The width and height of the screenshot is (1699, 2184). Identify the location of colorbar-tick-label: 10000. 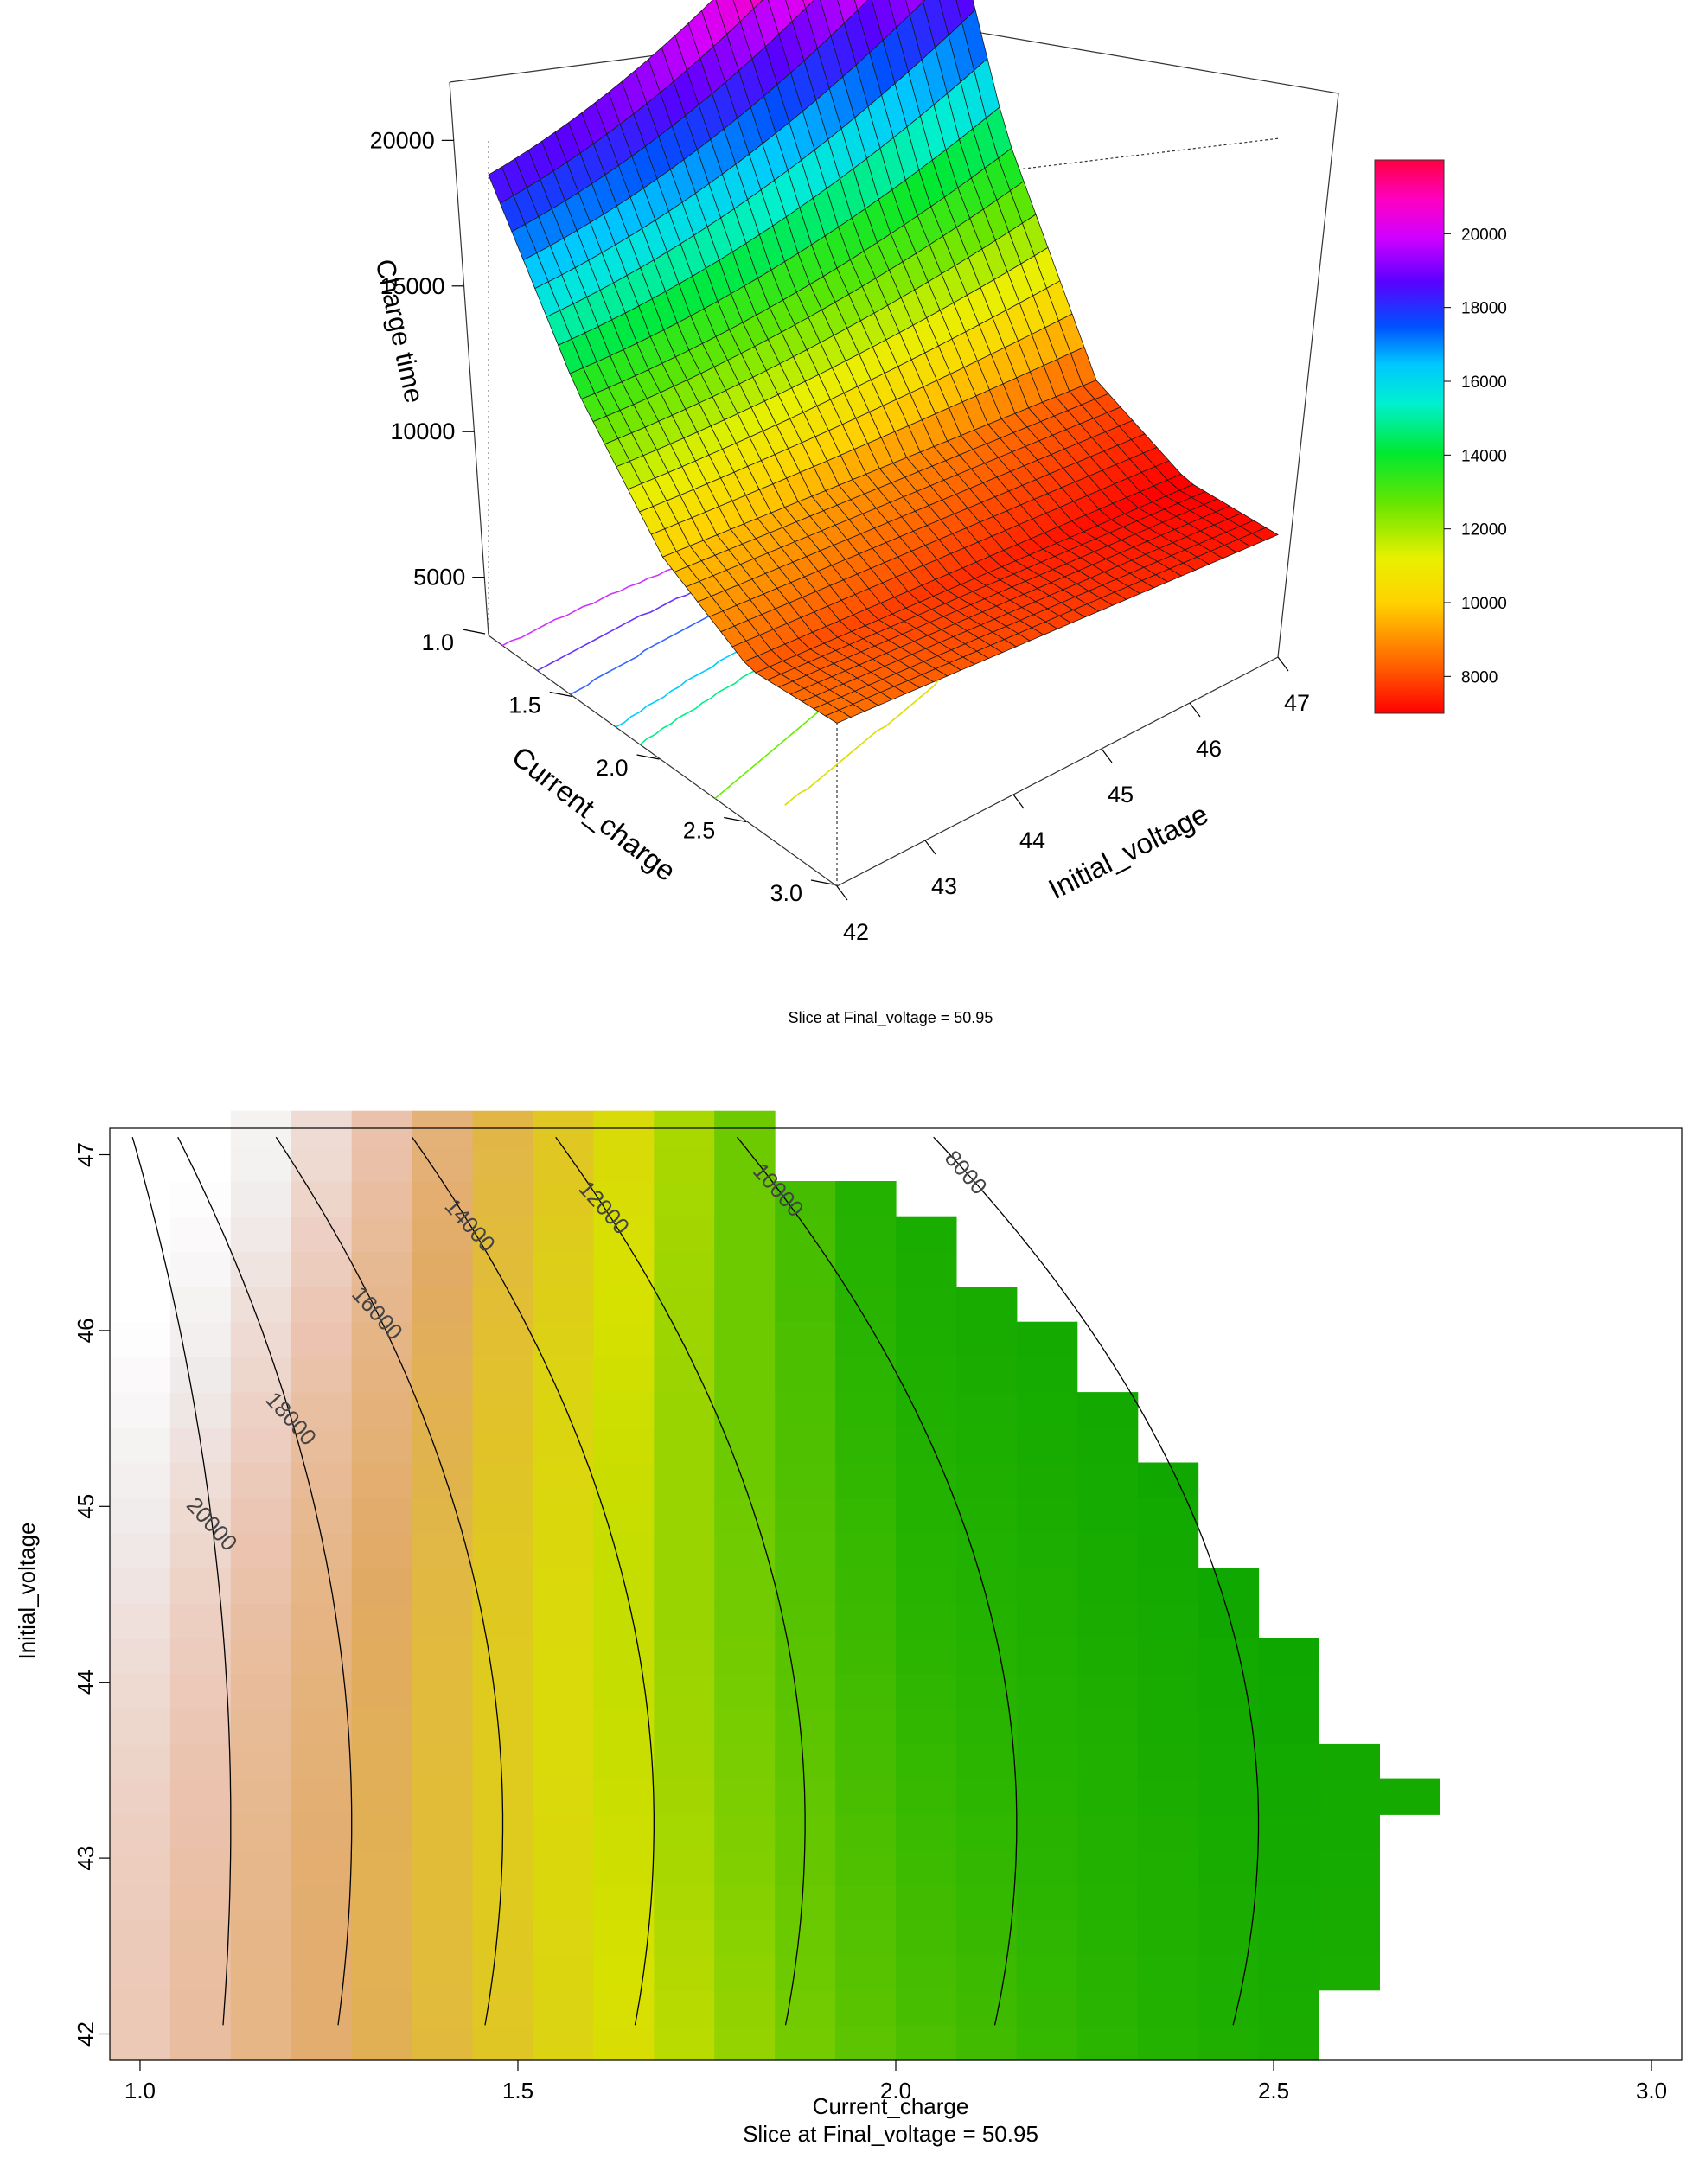
(1484, 604).